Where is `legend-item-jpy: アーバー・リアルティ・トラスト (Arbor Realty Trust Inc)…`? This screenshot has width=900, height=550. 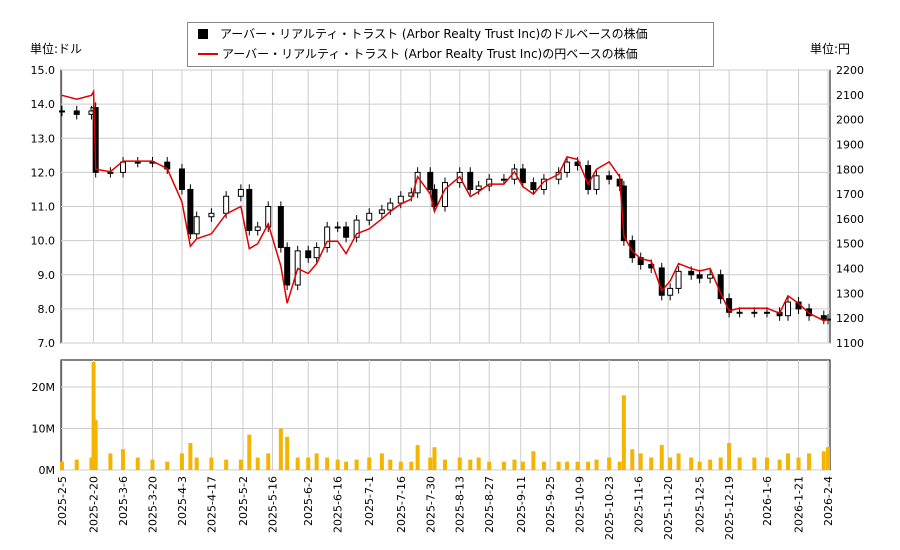 legend-item-jpy: アーバー・リアルティ・トラスト (Arbor Realty Trust Inc)… is located at coordinates (418, 54).